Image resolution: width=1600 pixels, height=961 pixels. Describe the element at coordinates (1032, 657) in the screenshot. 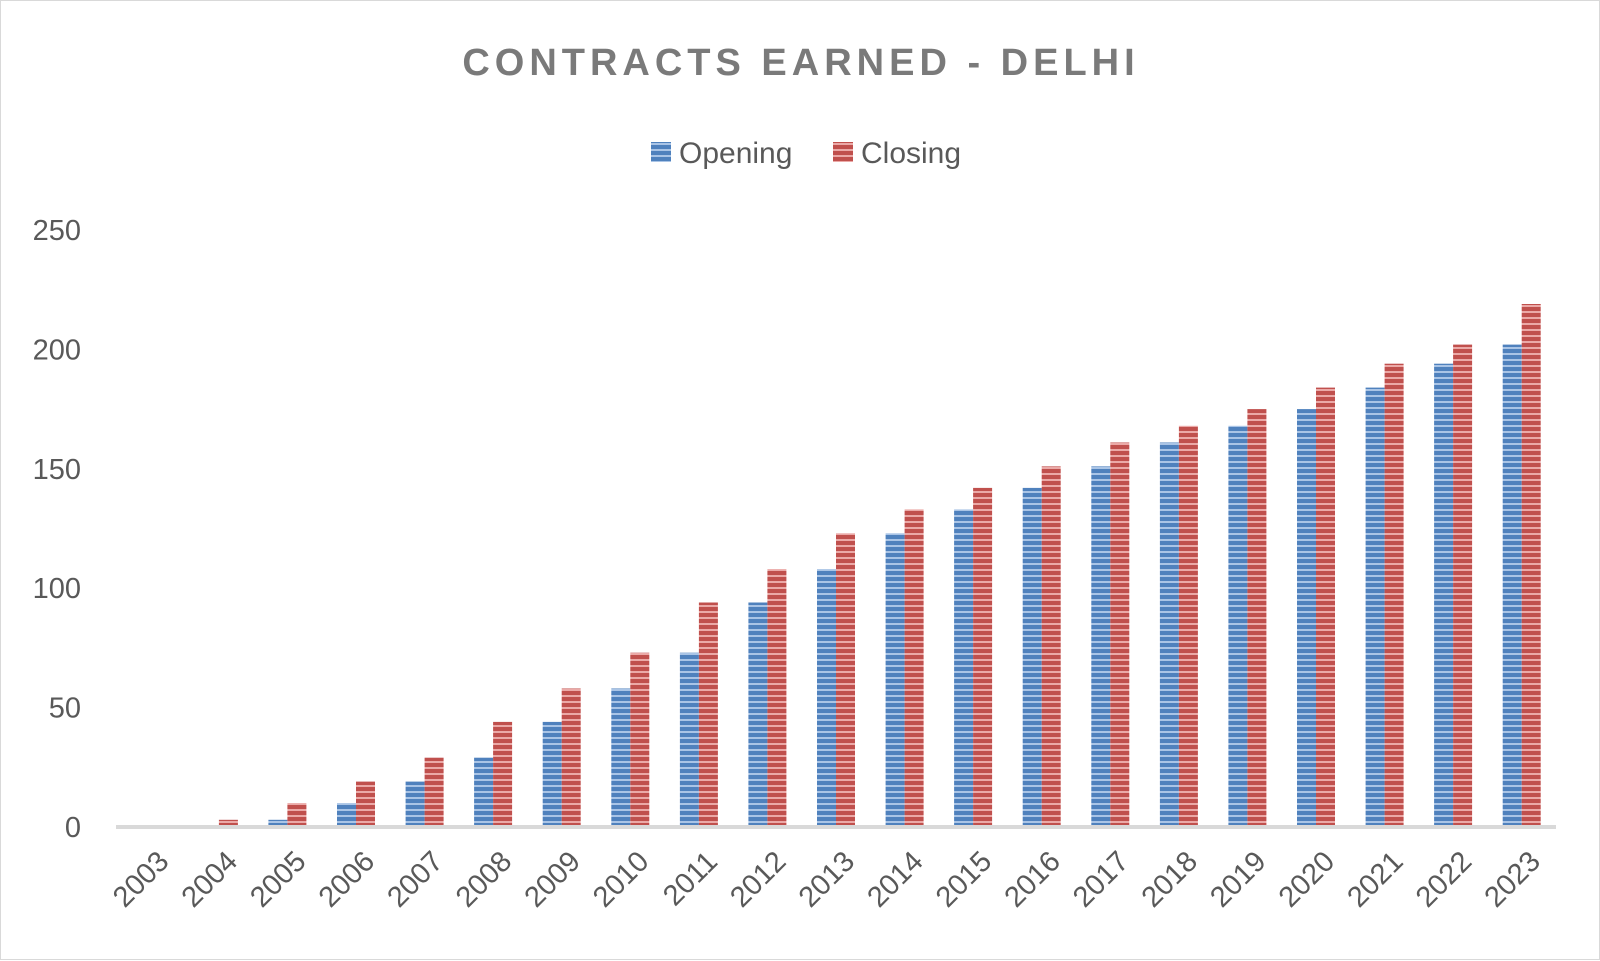

I see `bar-opening-2016` at that location.